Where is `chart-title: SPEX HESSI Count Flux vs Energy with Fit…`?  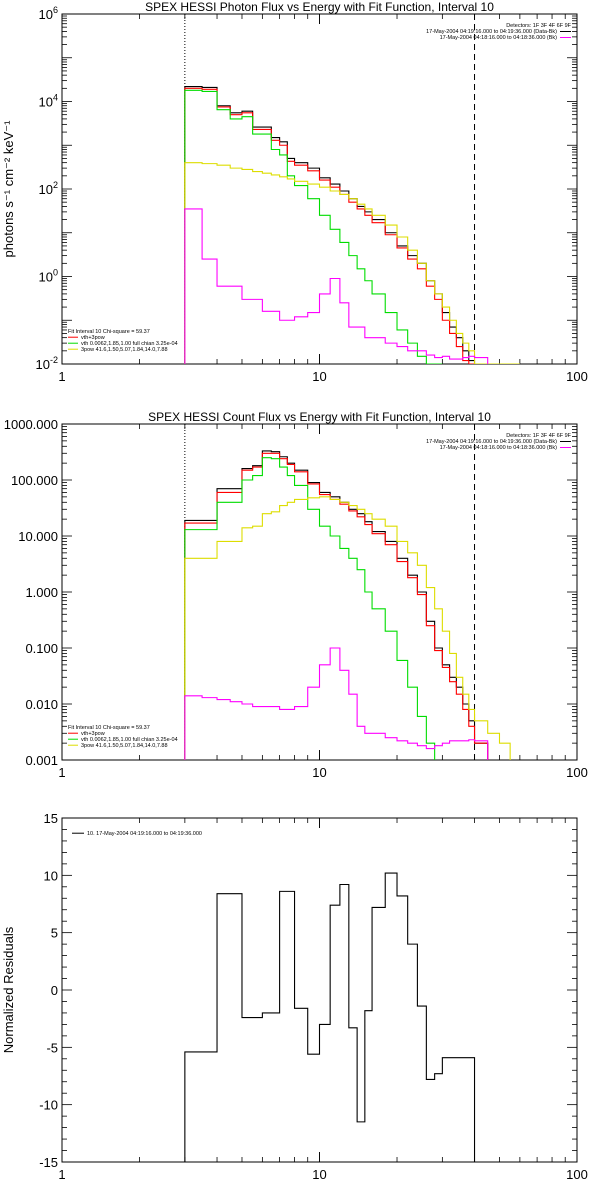 chart-title: SPEX HESSI Count Flux vs Energy with Fit… is located at coordinates (319, 417).